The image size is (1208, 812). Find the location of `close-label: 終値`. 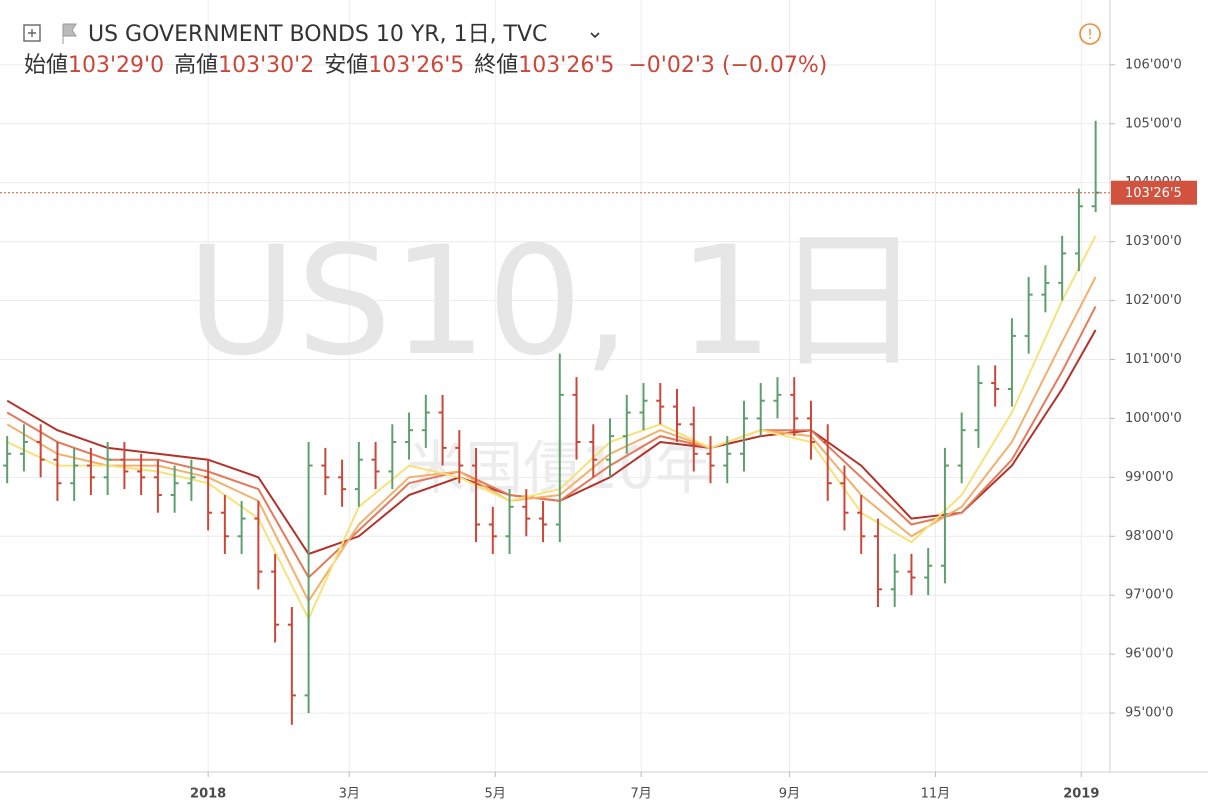

close-label: 終値 is located at coordinates (496, 65).